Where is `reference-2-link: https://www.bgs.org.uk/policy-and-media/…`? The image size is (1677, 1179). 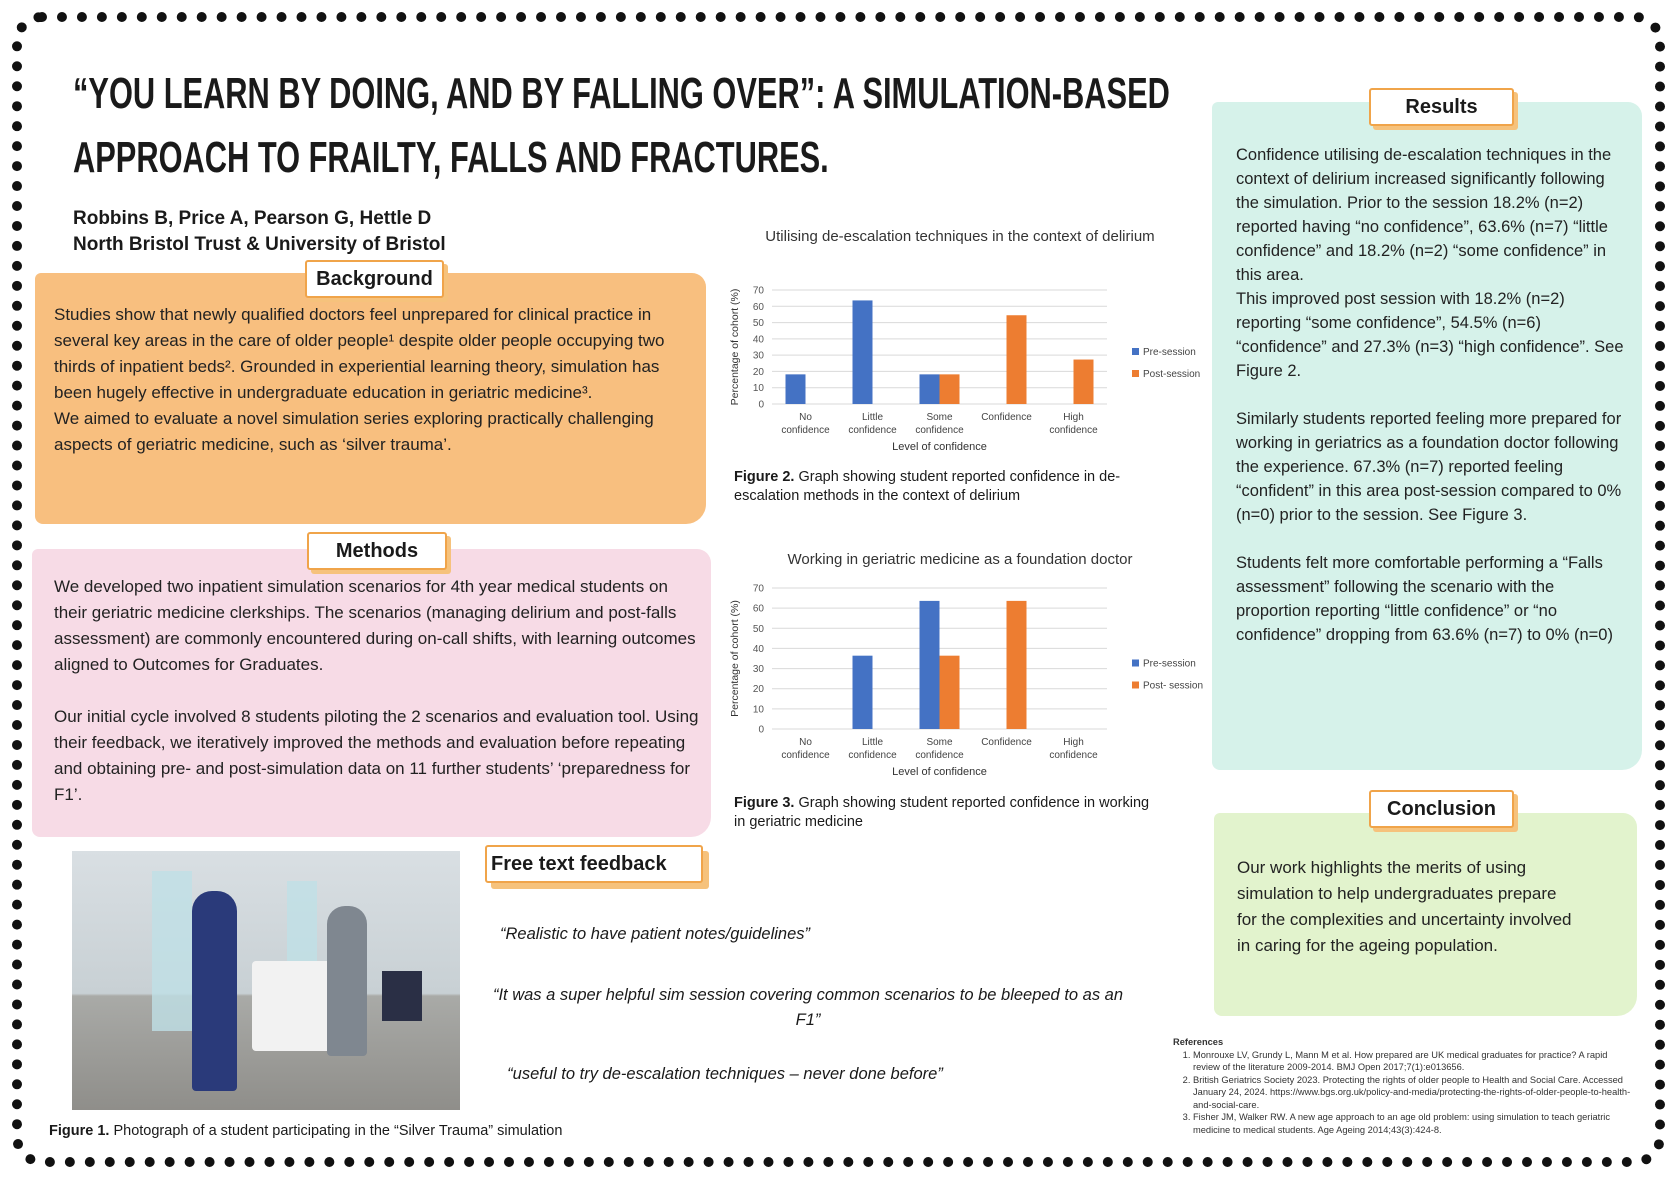 reference-2-link: https://www.bgs.org.uk/policy-and-media/… is located at coordinates (1412, 1098).